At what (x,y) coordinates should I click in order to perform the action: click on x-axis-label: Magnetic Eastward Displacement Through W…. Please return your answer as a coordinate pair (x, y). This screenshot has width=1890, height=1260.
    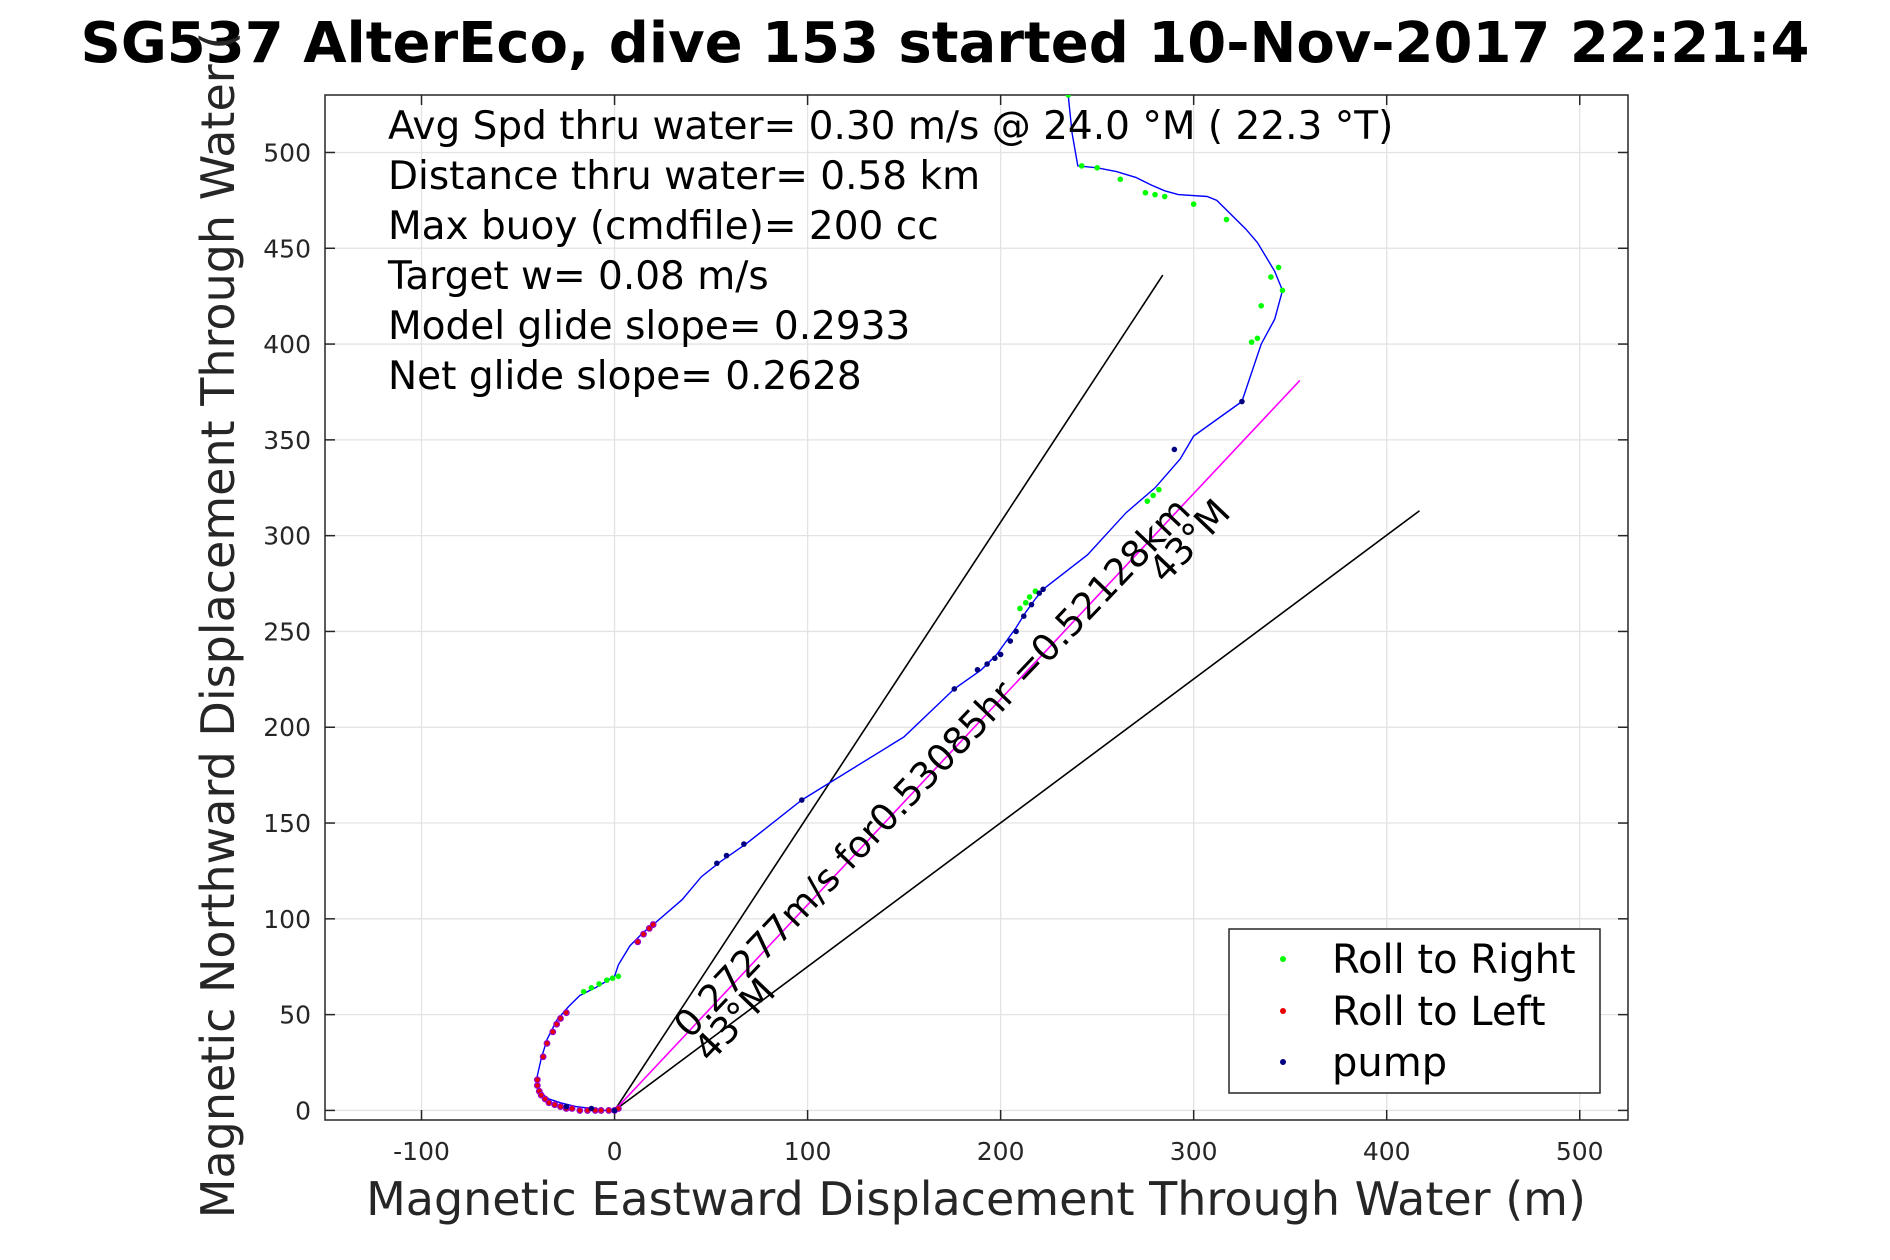
    Looking at the image, I should click on (976, 1199).